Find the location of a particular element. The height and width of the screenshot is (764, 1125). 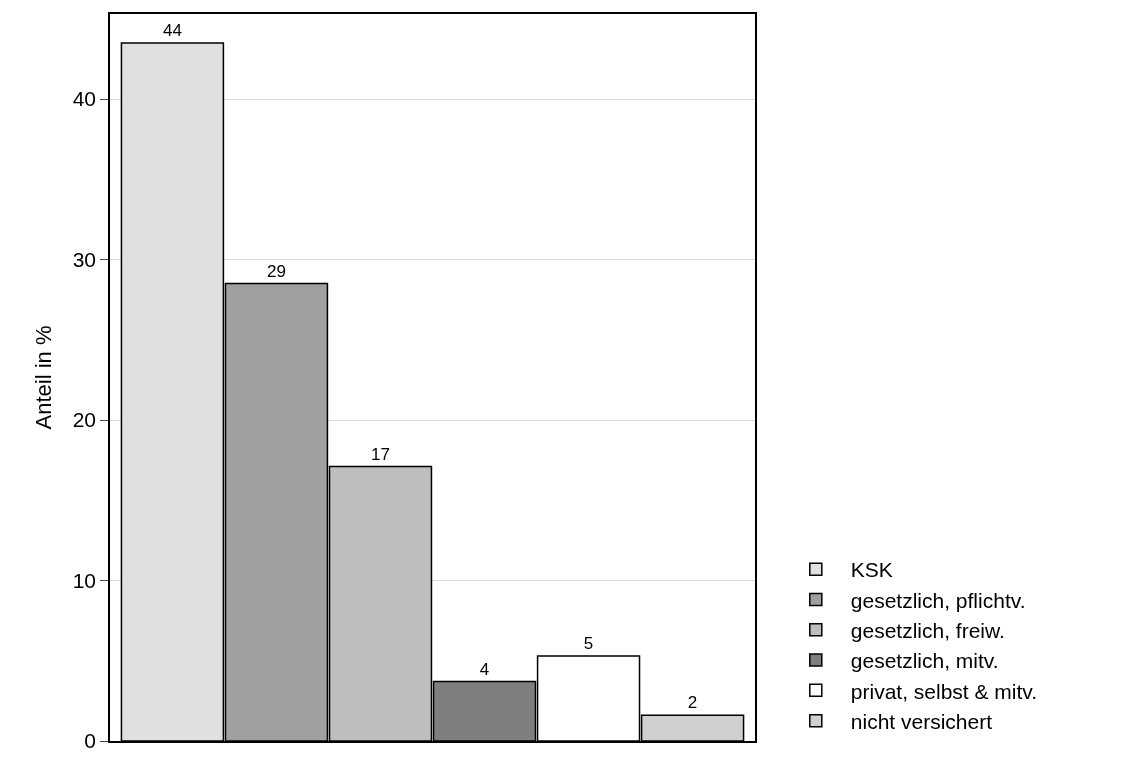

legend-label: KSK is located at coordinates (871, 570).